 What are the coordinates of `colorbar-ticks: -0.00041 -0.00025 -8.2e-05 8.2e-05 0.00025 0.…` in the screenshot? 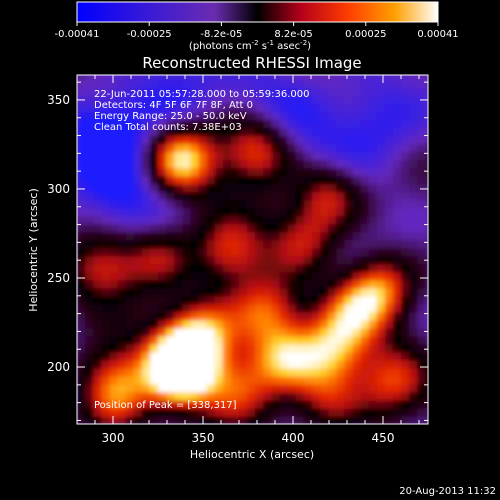 It's located at (257, 31).